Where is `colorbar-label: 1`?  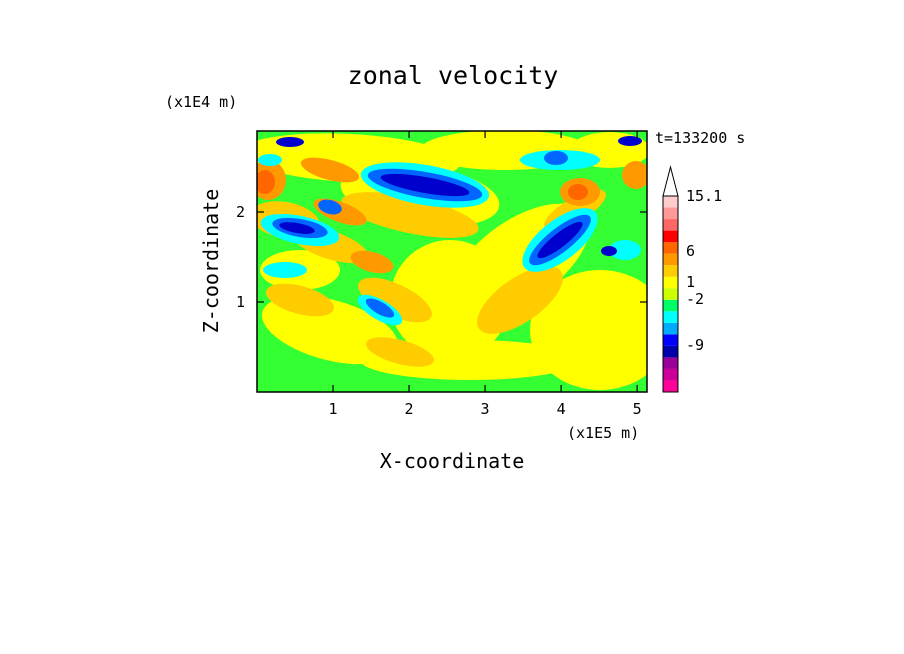 colorbar-label: 1 is located at coordinates (690, 282).